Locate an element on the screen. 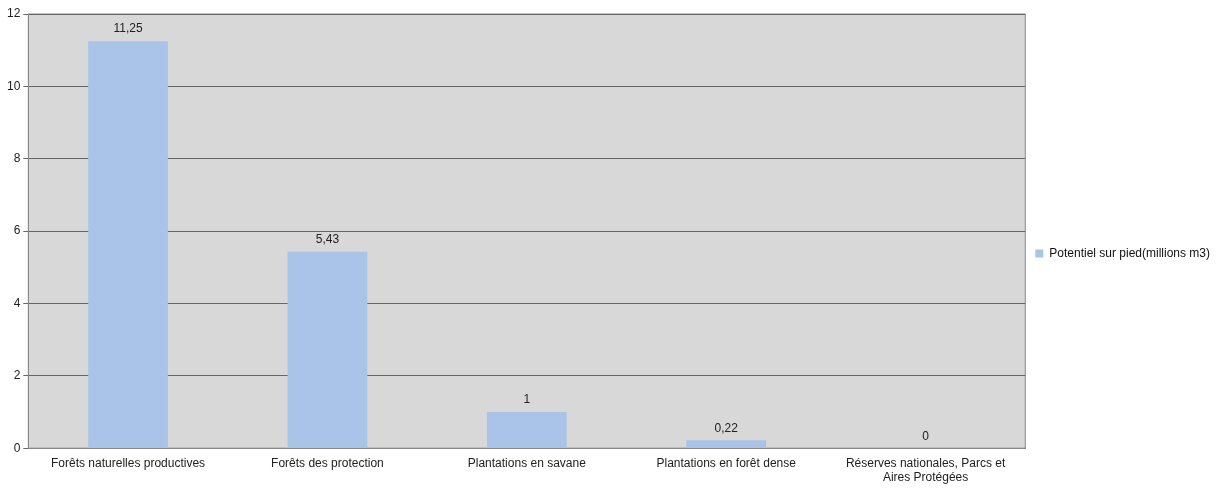 The height and width of the screenshot is (497, 1224). y-tick-label: 0 is located at coordinates (17, 447).